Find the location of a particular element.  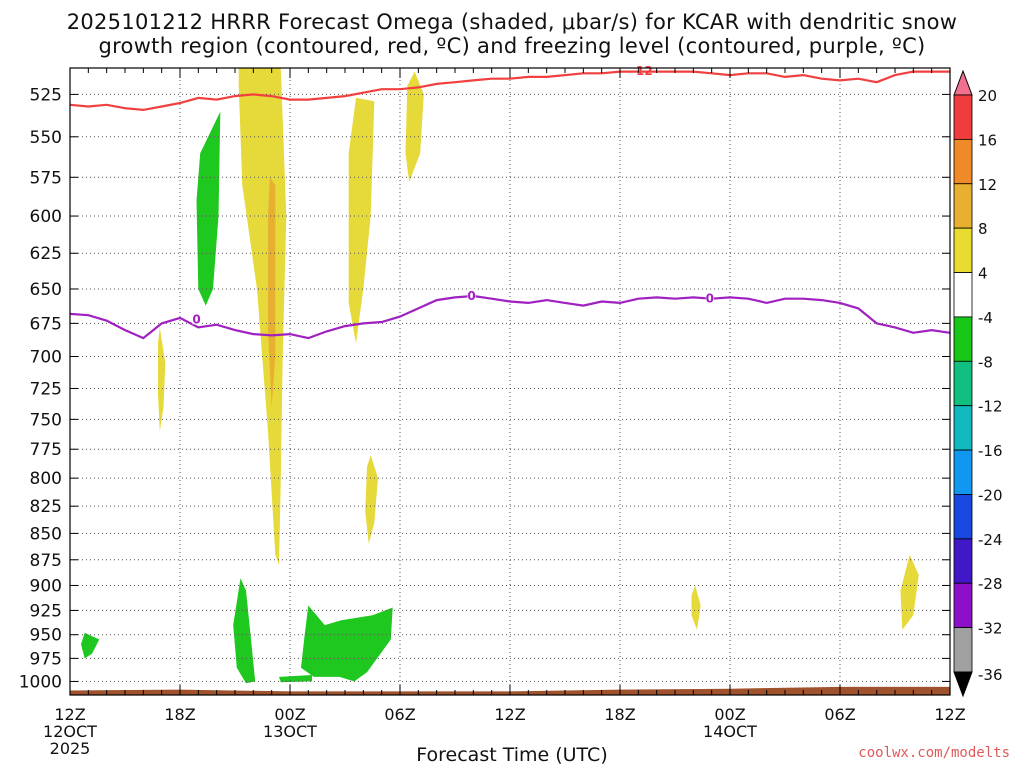

freezing-level-line is located at coordinates (510, 317).